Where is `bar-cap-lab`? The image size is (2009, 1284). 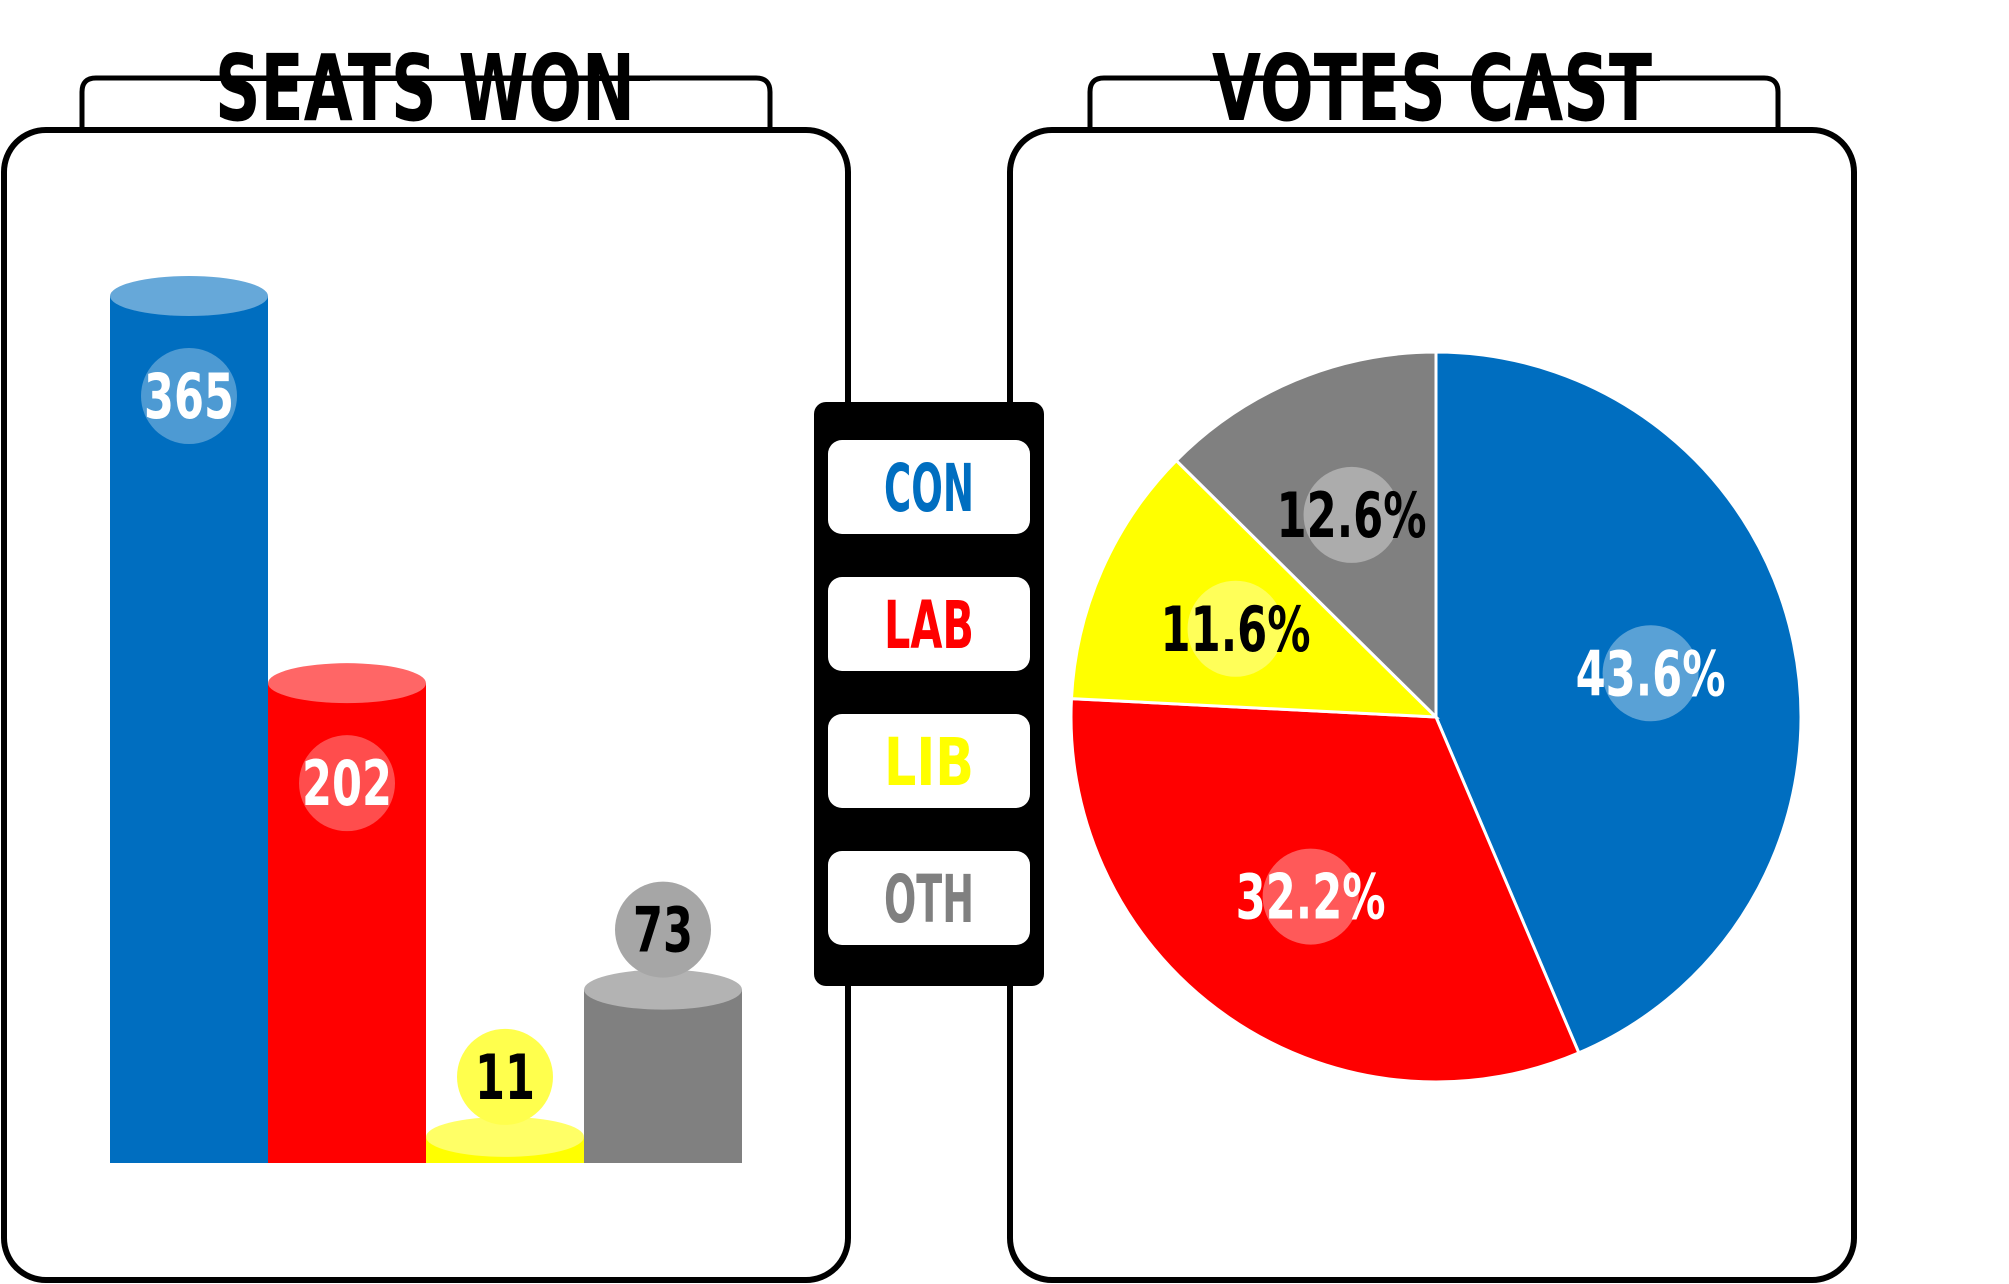 bar-cap-lab is located at coordinates (347, 683).